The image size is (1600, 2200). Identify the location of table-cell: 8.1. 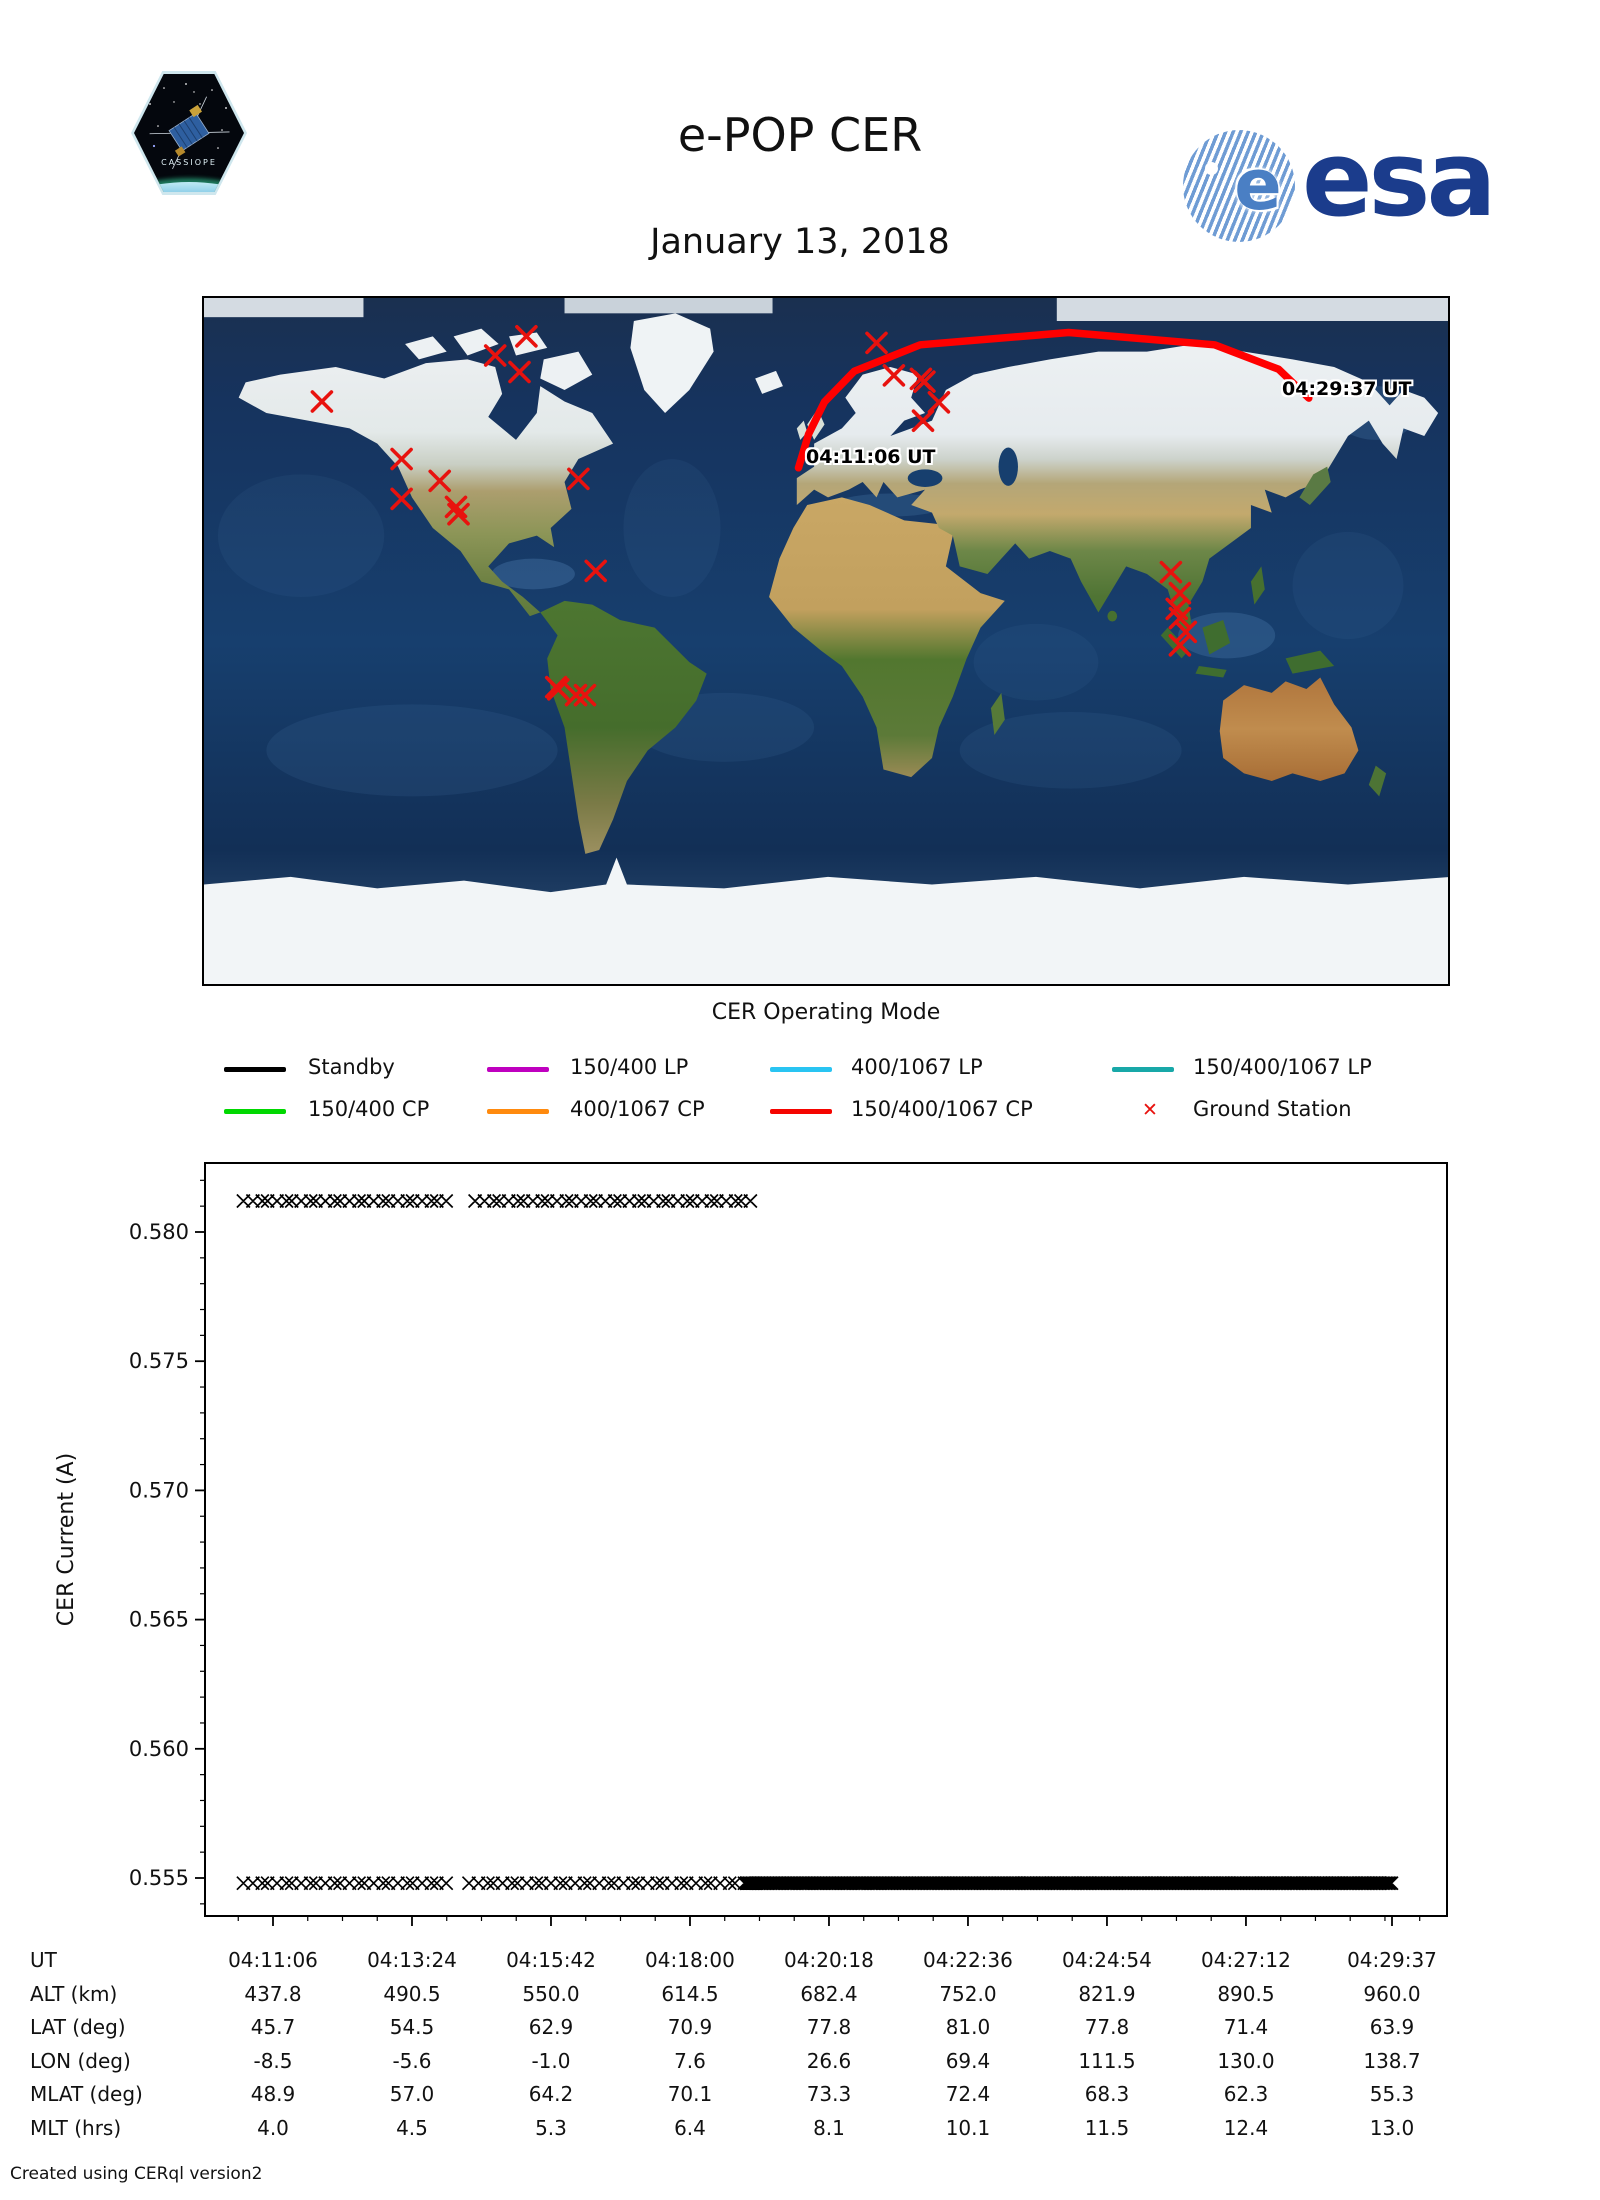
(829, 2128).